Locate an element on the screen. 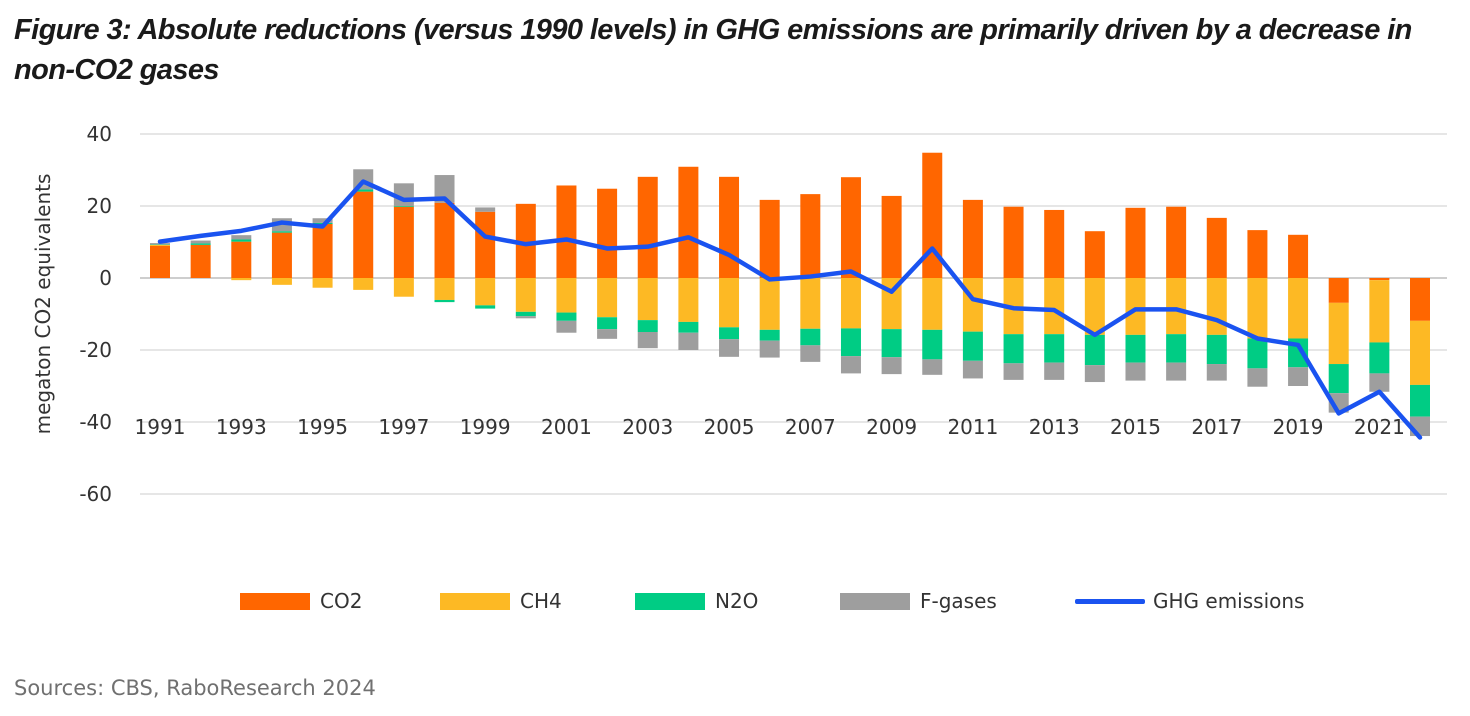 This screenshot has height=716, width=1470. legend-item-f-gases: F-gases is located at coordinates (918, 601).